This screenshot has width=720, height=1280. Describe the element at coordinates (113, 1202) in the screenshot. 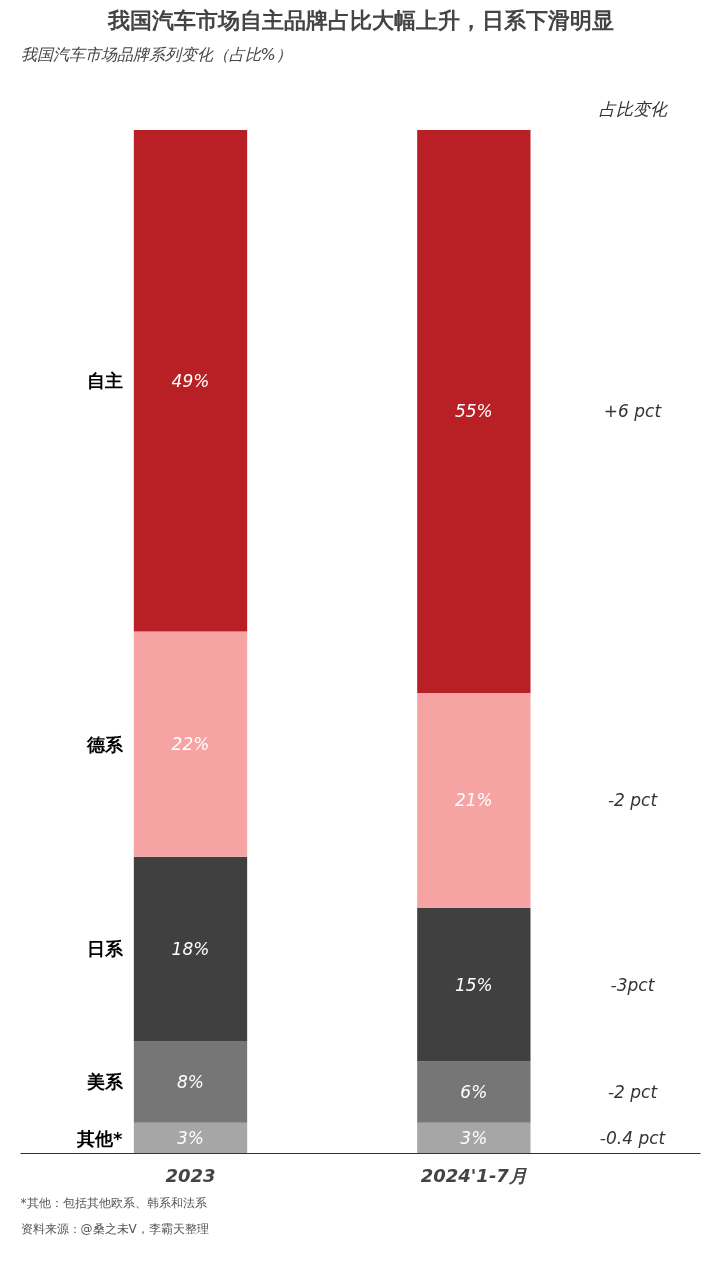

I see `text: *其他：包括其他欧系、韩系和法系` at that location.